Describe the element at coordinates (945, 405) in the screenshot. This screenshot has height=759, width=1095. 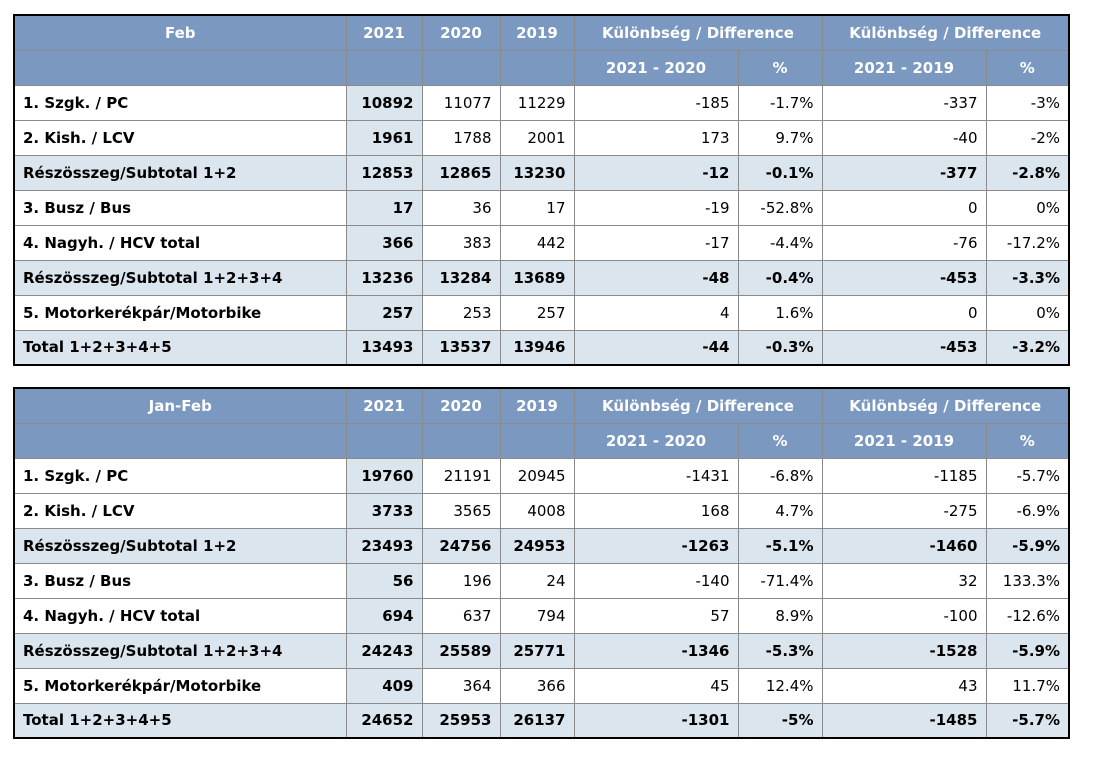
I see `difference-group-header-2019: Különbség / Difference` at that location.